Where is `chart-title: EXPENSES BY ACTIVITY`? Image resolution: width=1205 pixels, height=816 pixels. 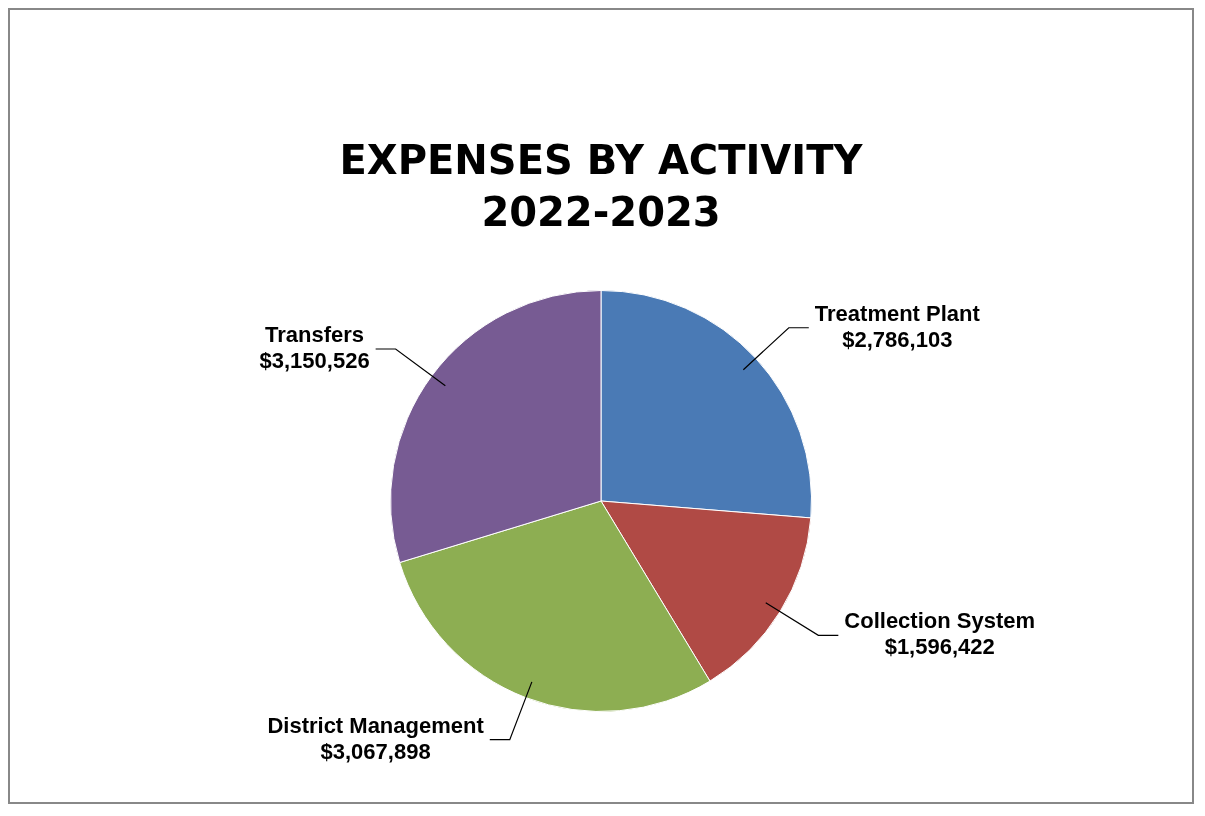 chart-title: EXPENSES BY ACTIVITY is located at coordinates (601, 160).